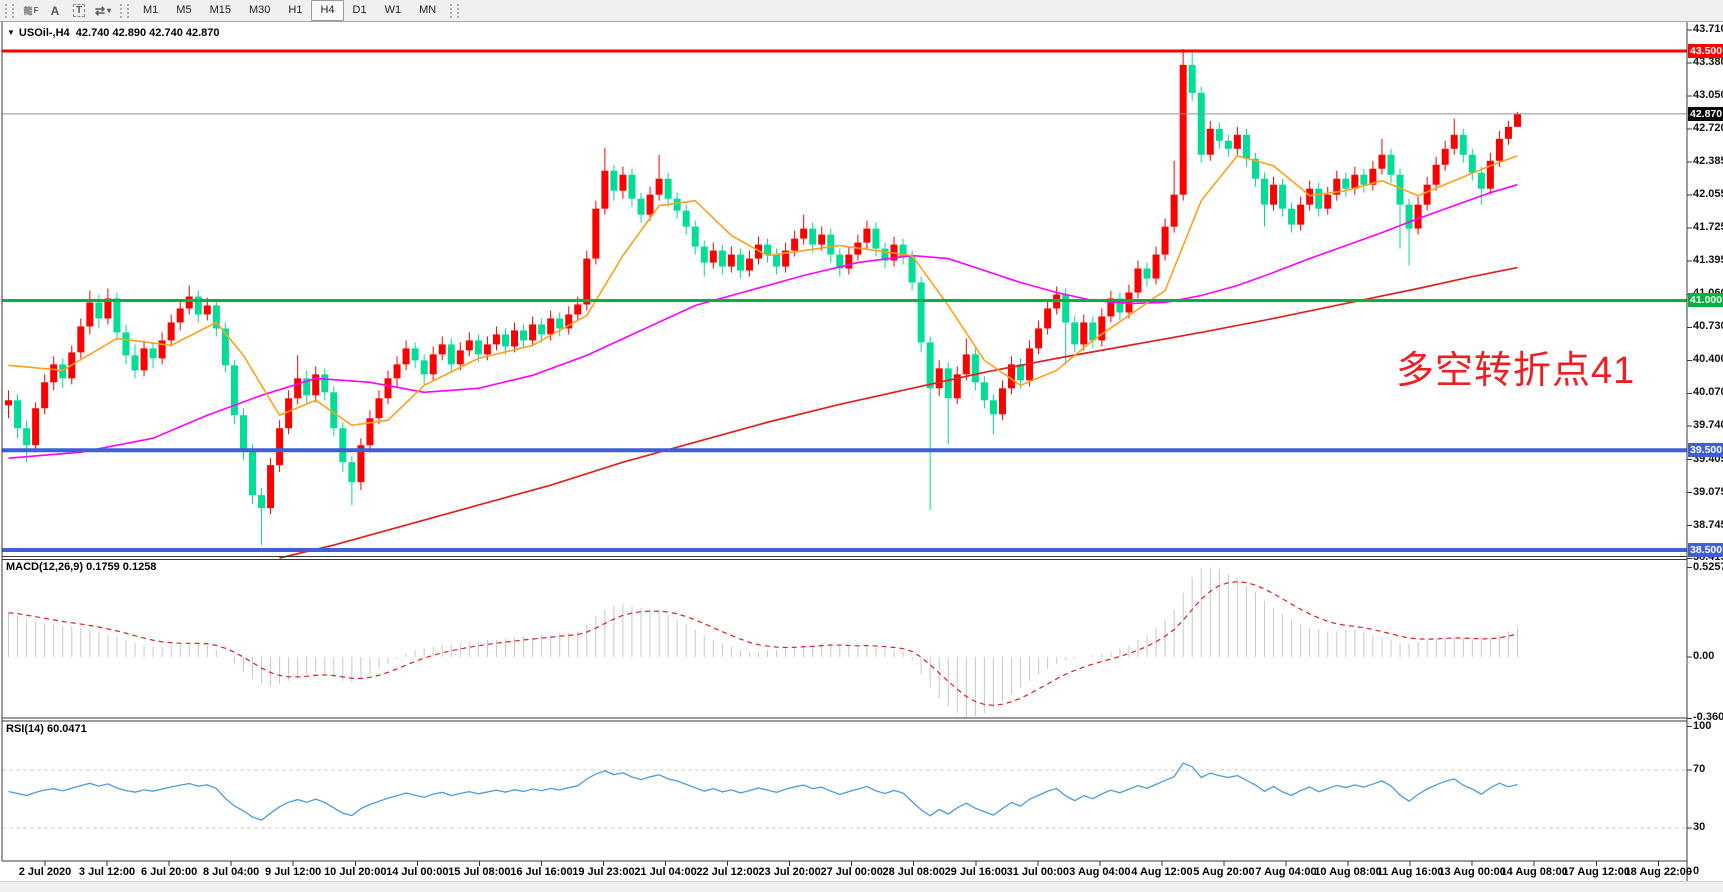 The height and width of the screenshot is (892, 1723). What do you see at coordinates (1705, 113) in the screenshot?
I see `price-level-badge: 42.870` at bounding box center [1705, 113].